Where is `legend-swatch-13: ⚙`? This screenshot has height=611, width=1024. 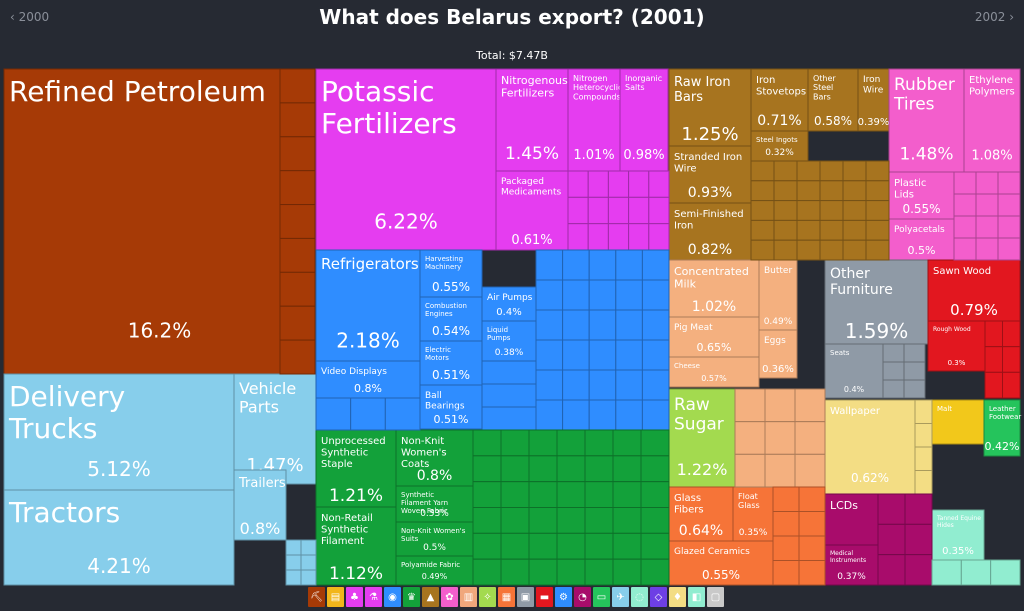
legend-swatch-13: ⚙ is located at coordinates (563, 597).